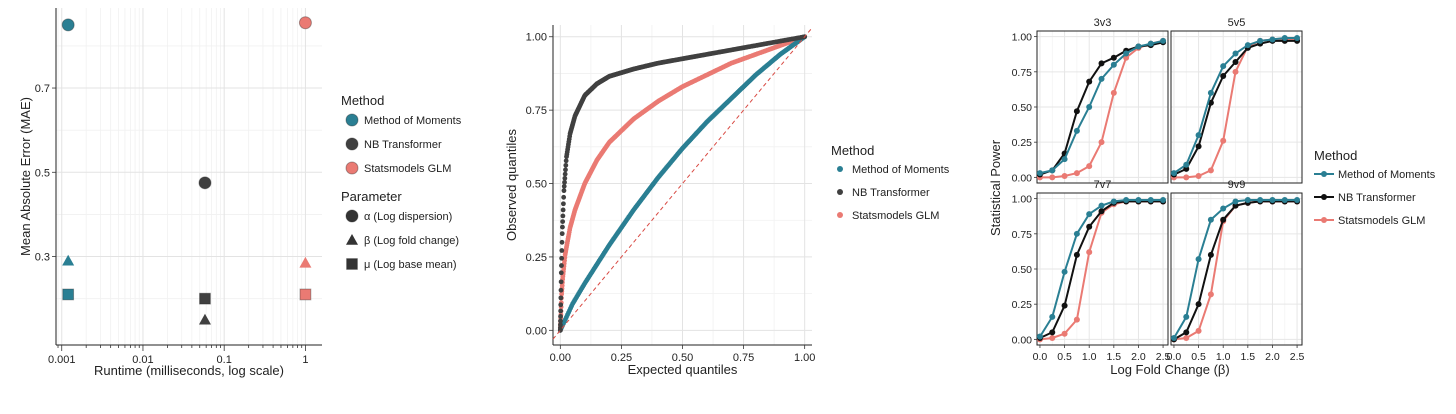 This screenshot has height=414, width=1456. What do you see at coordinates (995, 187) in the screenshot?
I see `y-axis-label: Statistical Power` at bounding box center [995, 187].